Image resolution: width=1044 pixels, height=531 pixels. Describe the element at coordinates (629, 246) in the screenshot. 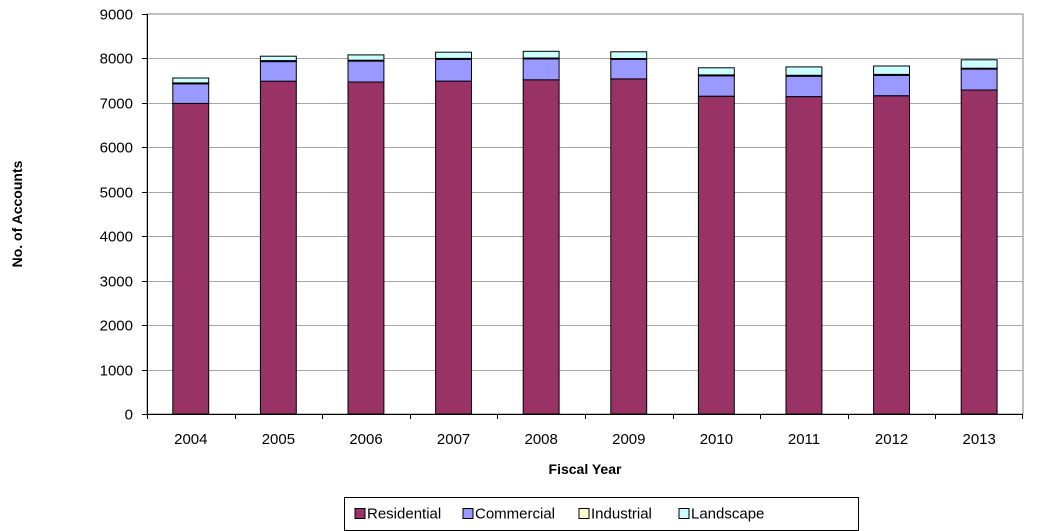

I see `bar-residential-2009` at that location.